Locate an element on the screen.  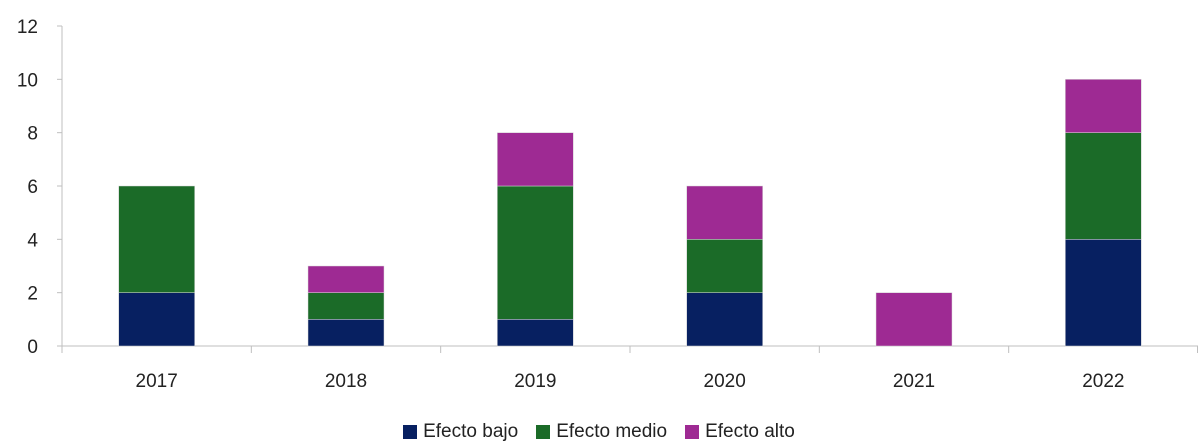
y-tick-label: 2 is located at coordinates (32, 294).